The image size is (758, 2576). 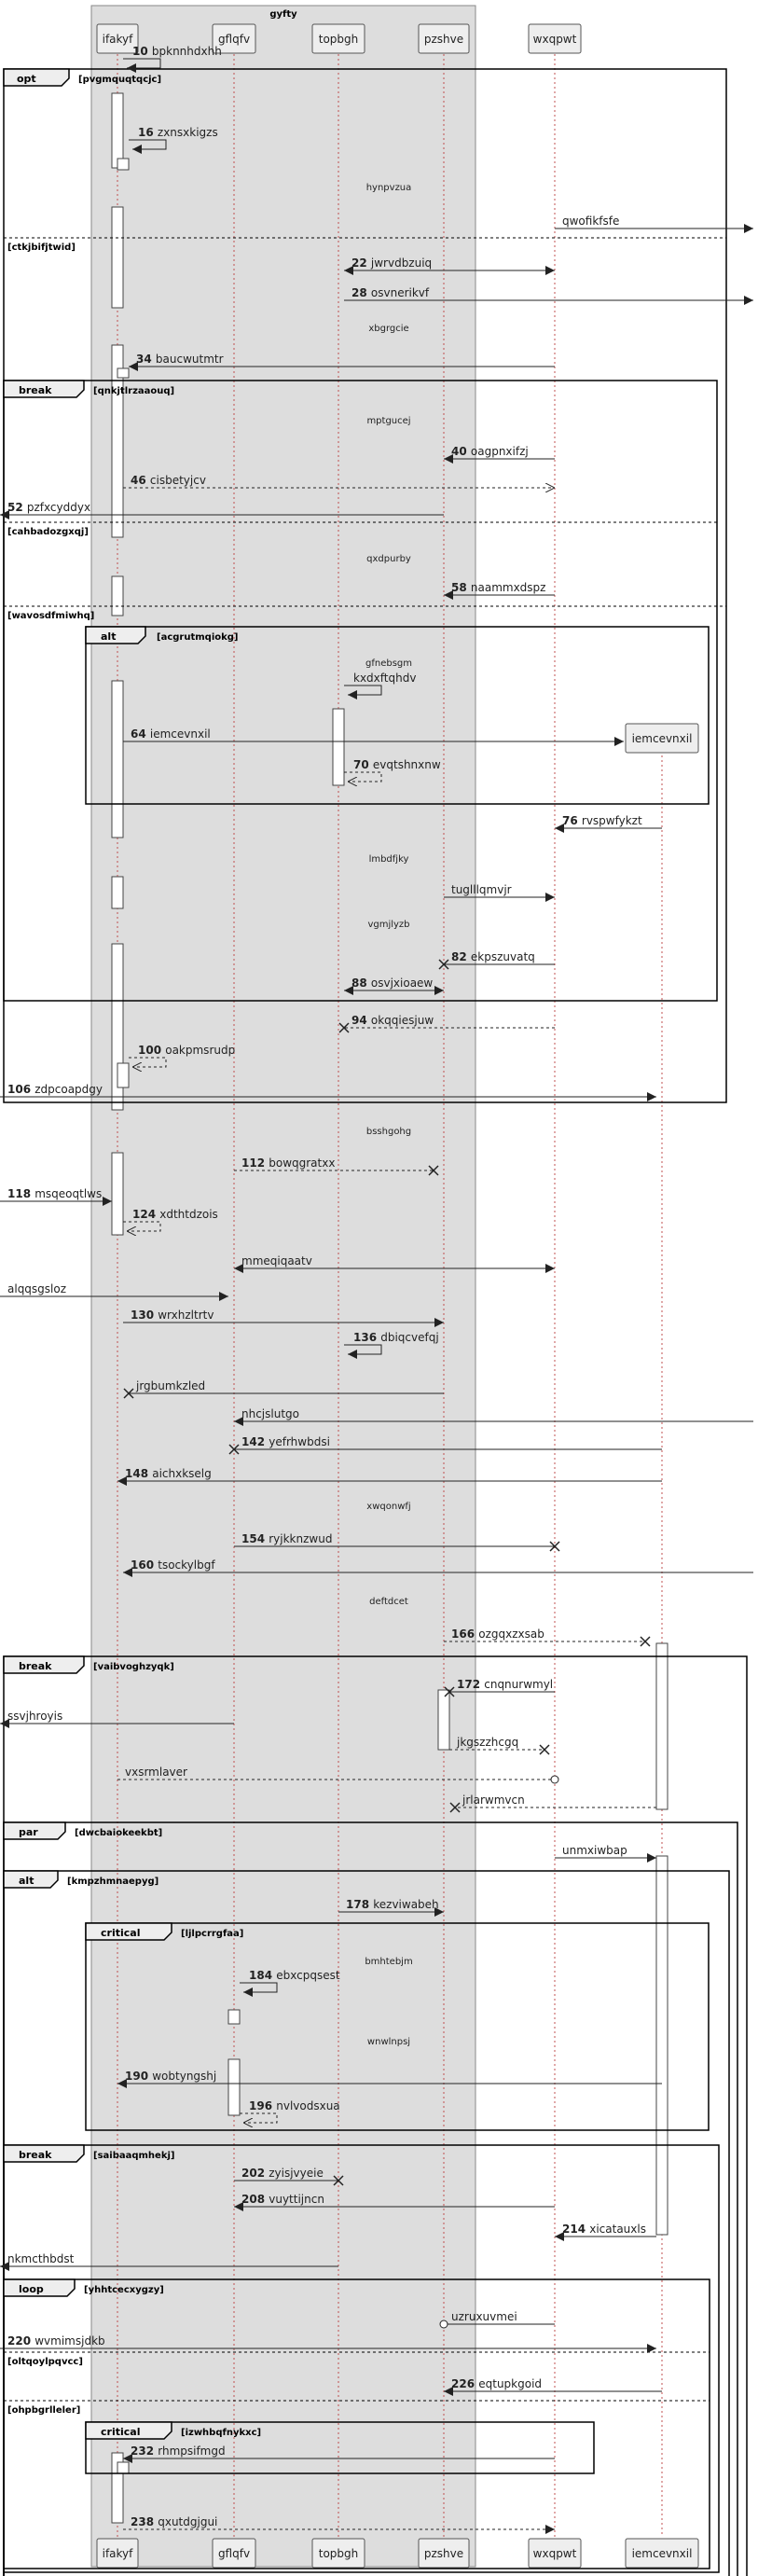 I want to click on message-23: mmeqiqaatv, so click(x=394, y=1263).